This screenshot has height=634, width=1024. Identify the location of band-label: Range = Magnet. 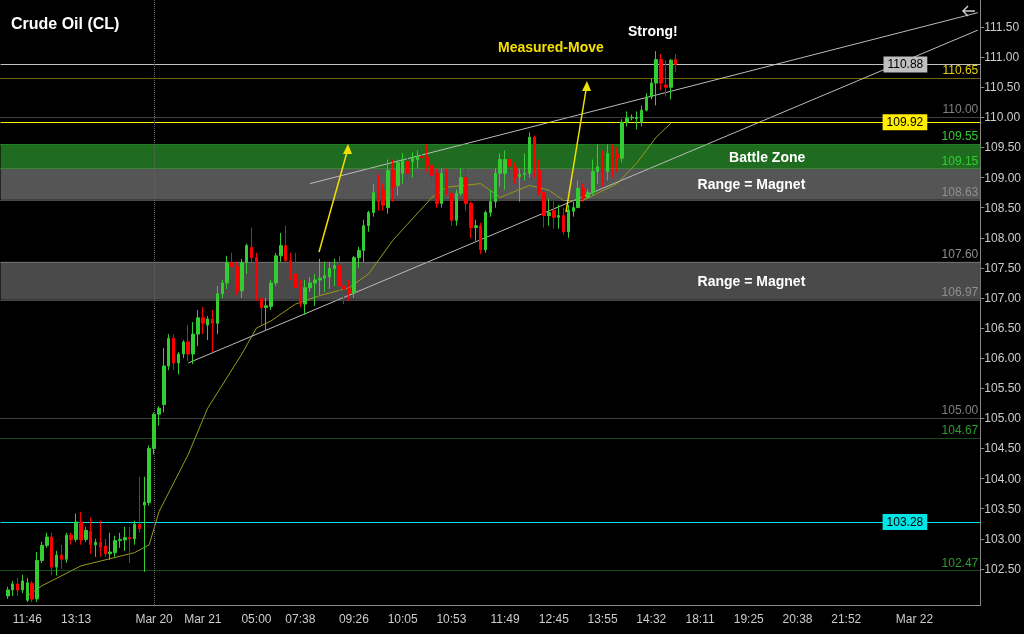
(751, 280).